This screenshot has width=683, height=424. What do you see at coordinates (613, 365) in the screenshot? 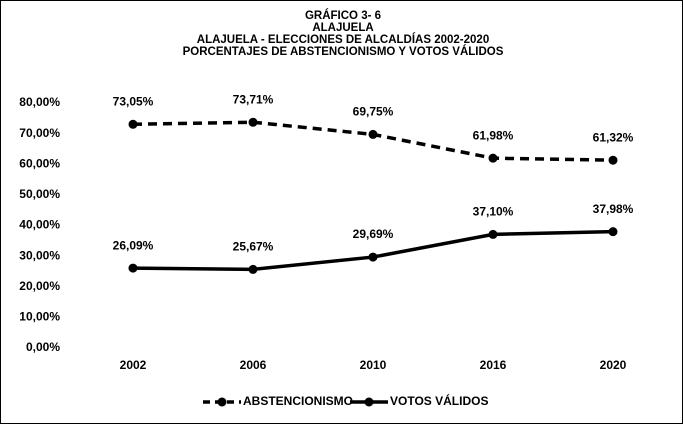
I see `x-tick-label: 2020` at bounding box center [613, 365].